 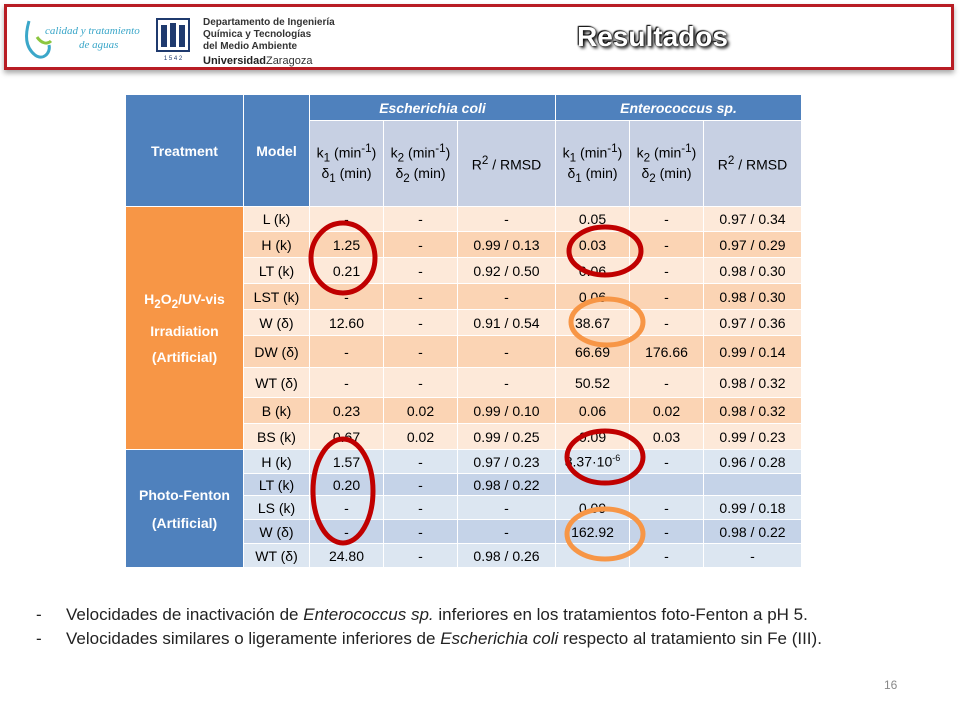 I want to click on treatment-cell: H2O2/UV-vis Irradiation (Artificial), so click(x=184, y=328).